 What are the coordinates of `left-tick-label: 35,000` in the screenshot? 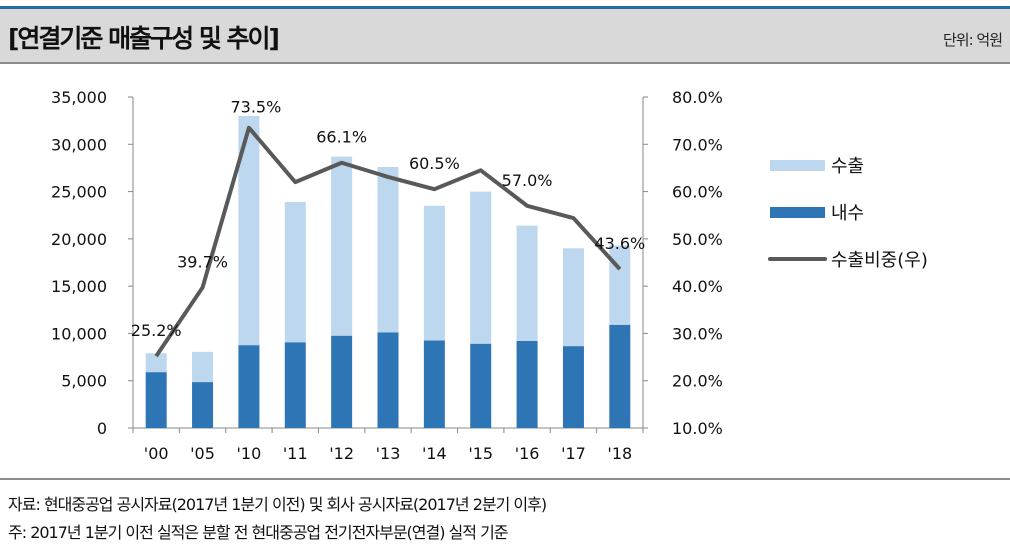 It's located at (79, 97).